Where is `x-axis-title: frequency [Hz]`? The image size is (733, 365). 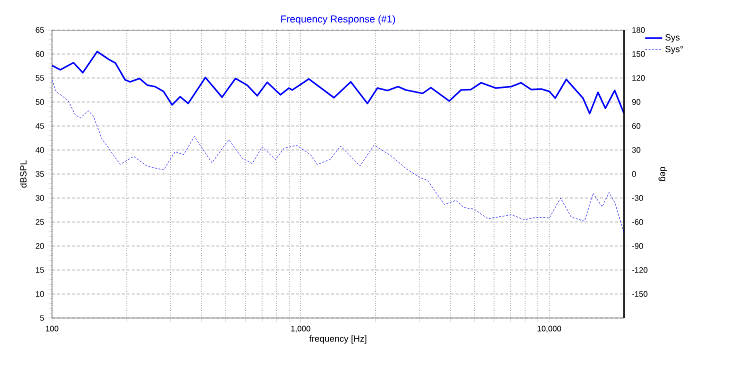 x-axis-title: frequency [Hz] is located at coordinates (337, 339).